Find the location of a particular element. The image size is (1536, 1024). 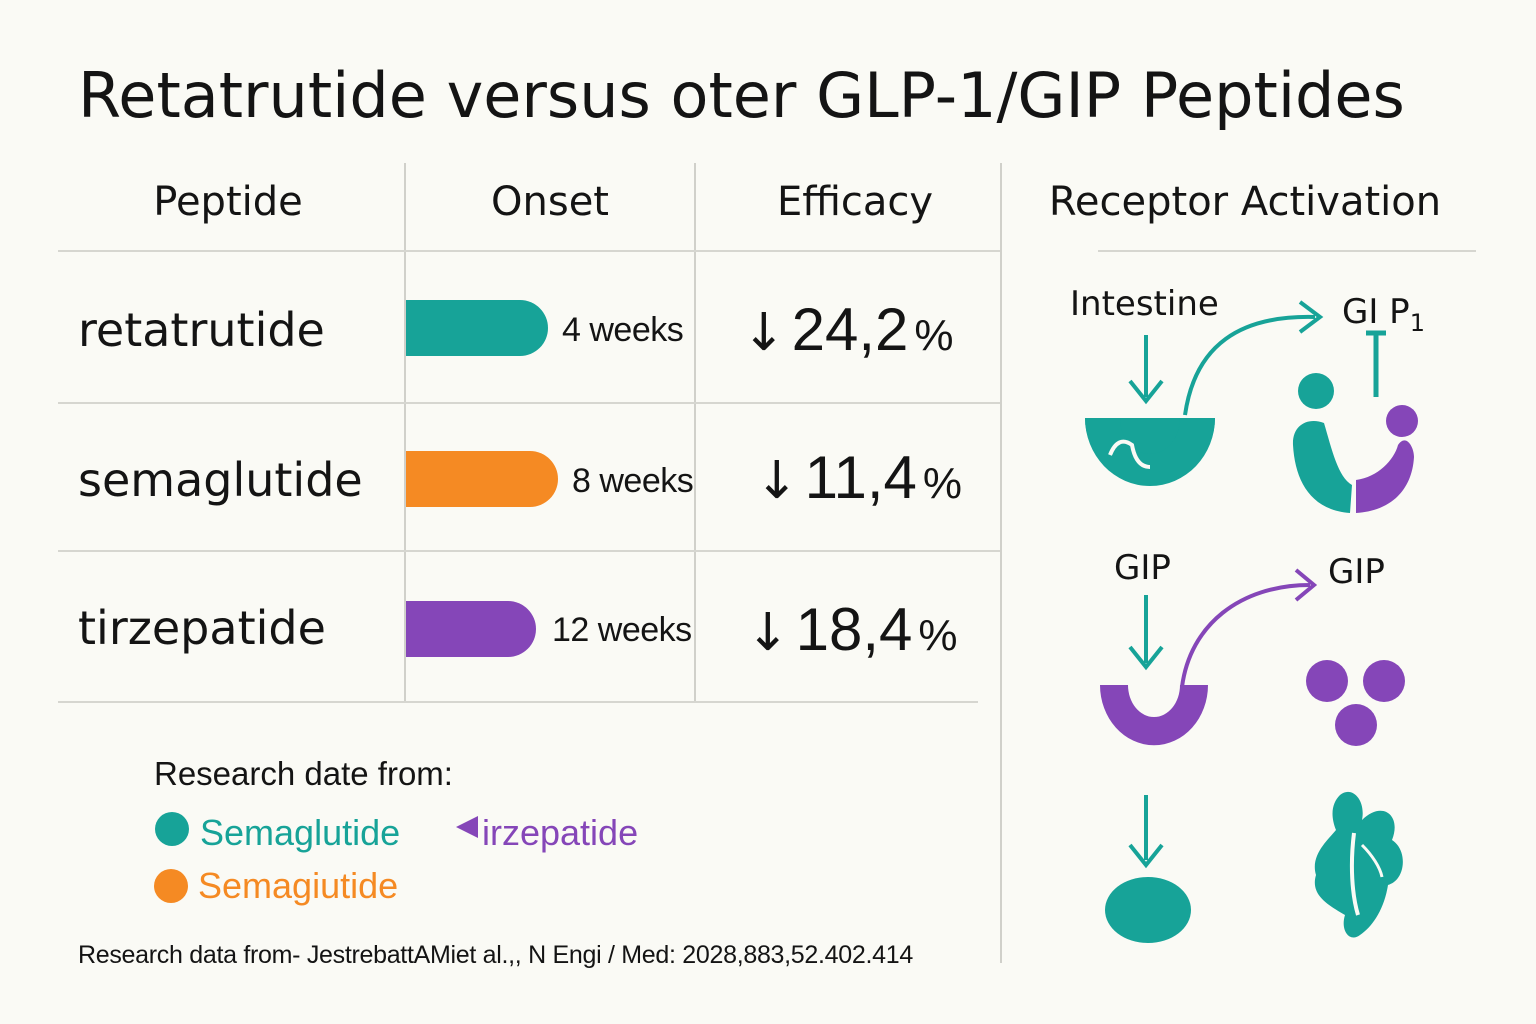

efficacy-value: ↓ 18,4% is located at coordinates (851, 633).